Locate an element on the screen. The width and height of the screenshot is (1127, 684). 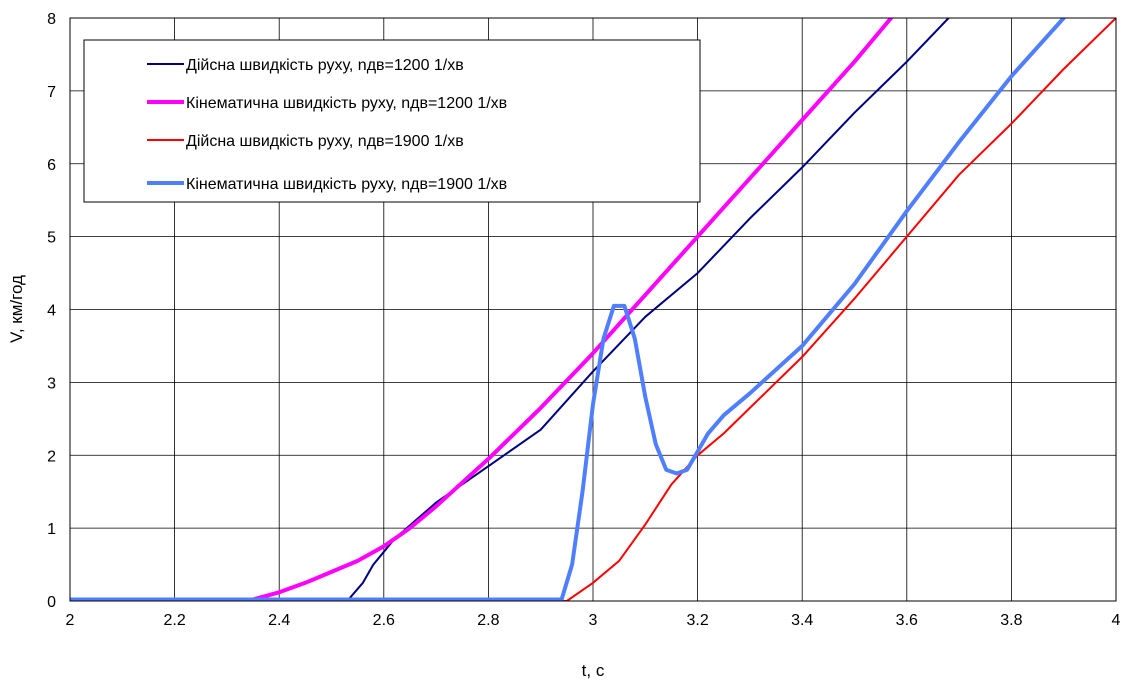
y-tick-labels: 0 1 2 3 4 5 6 7 8 is located at coordinates (51, 311).